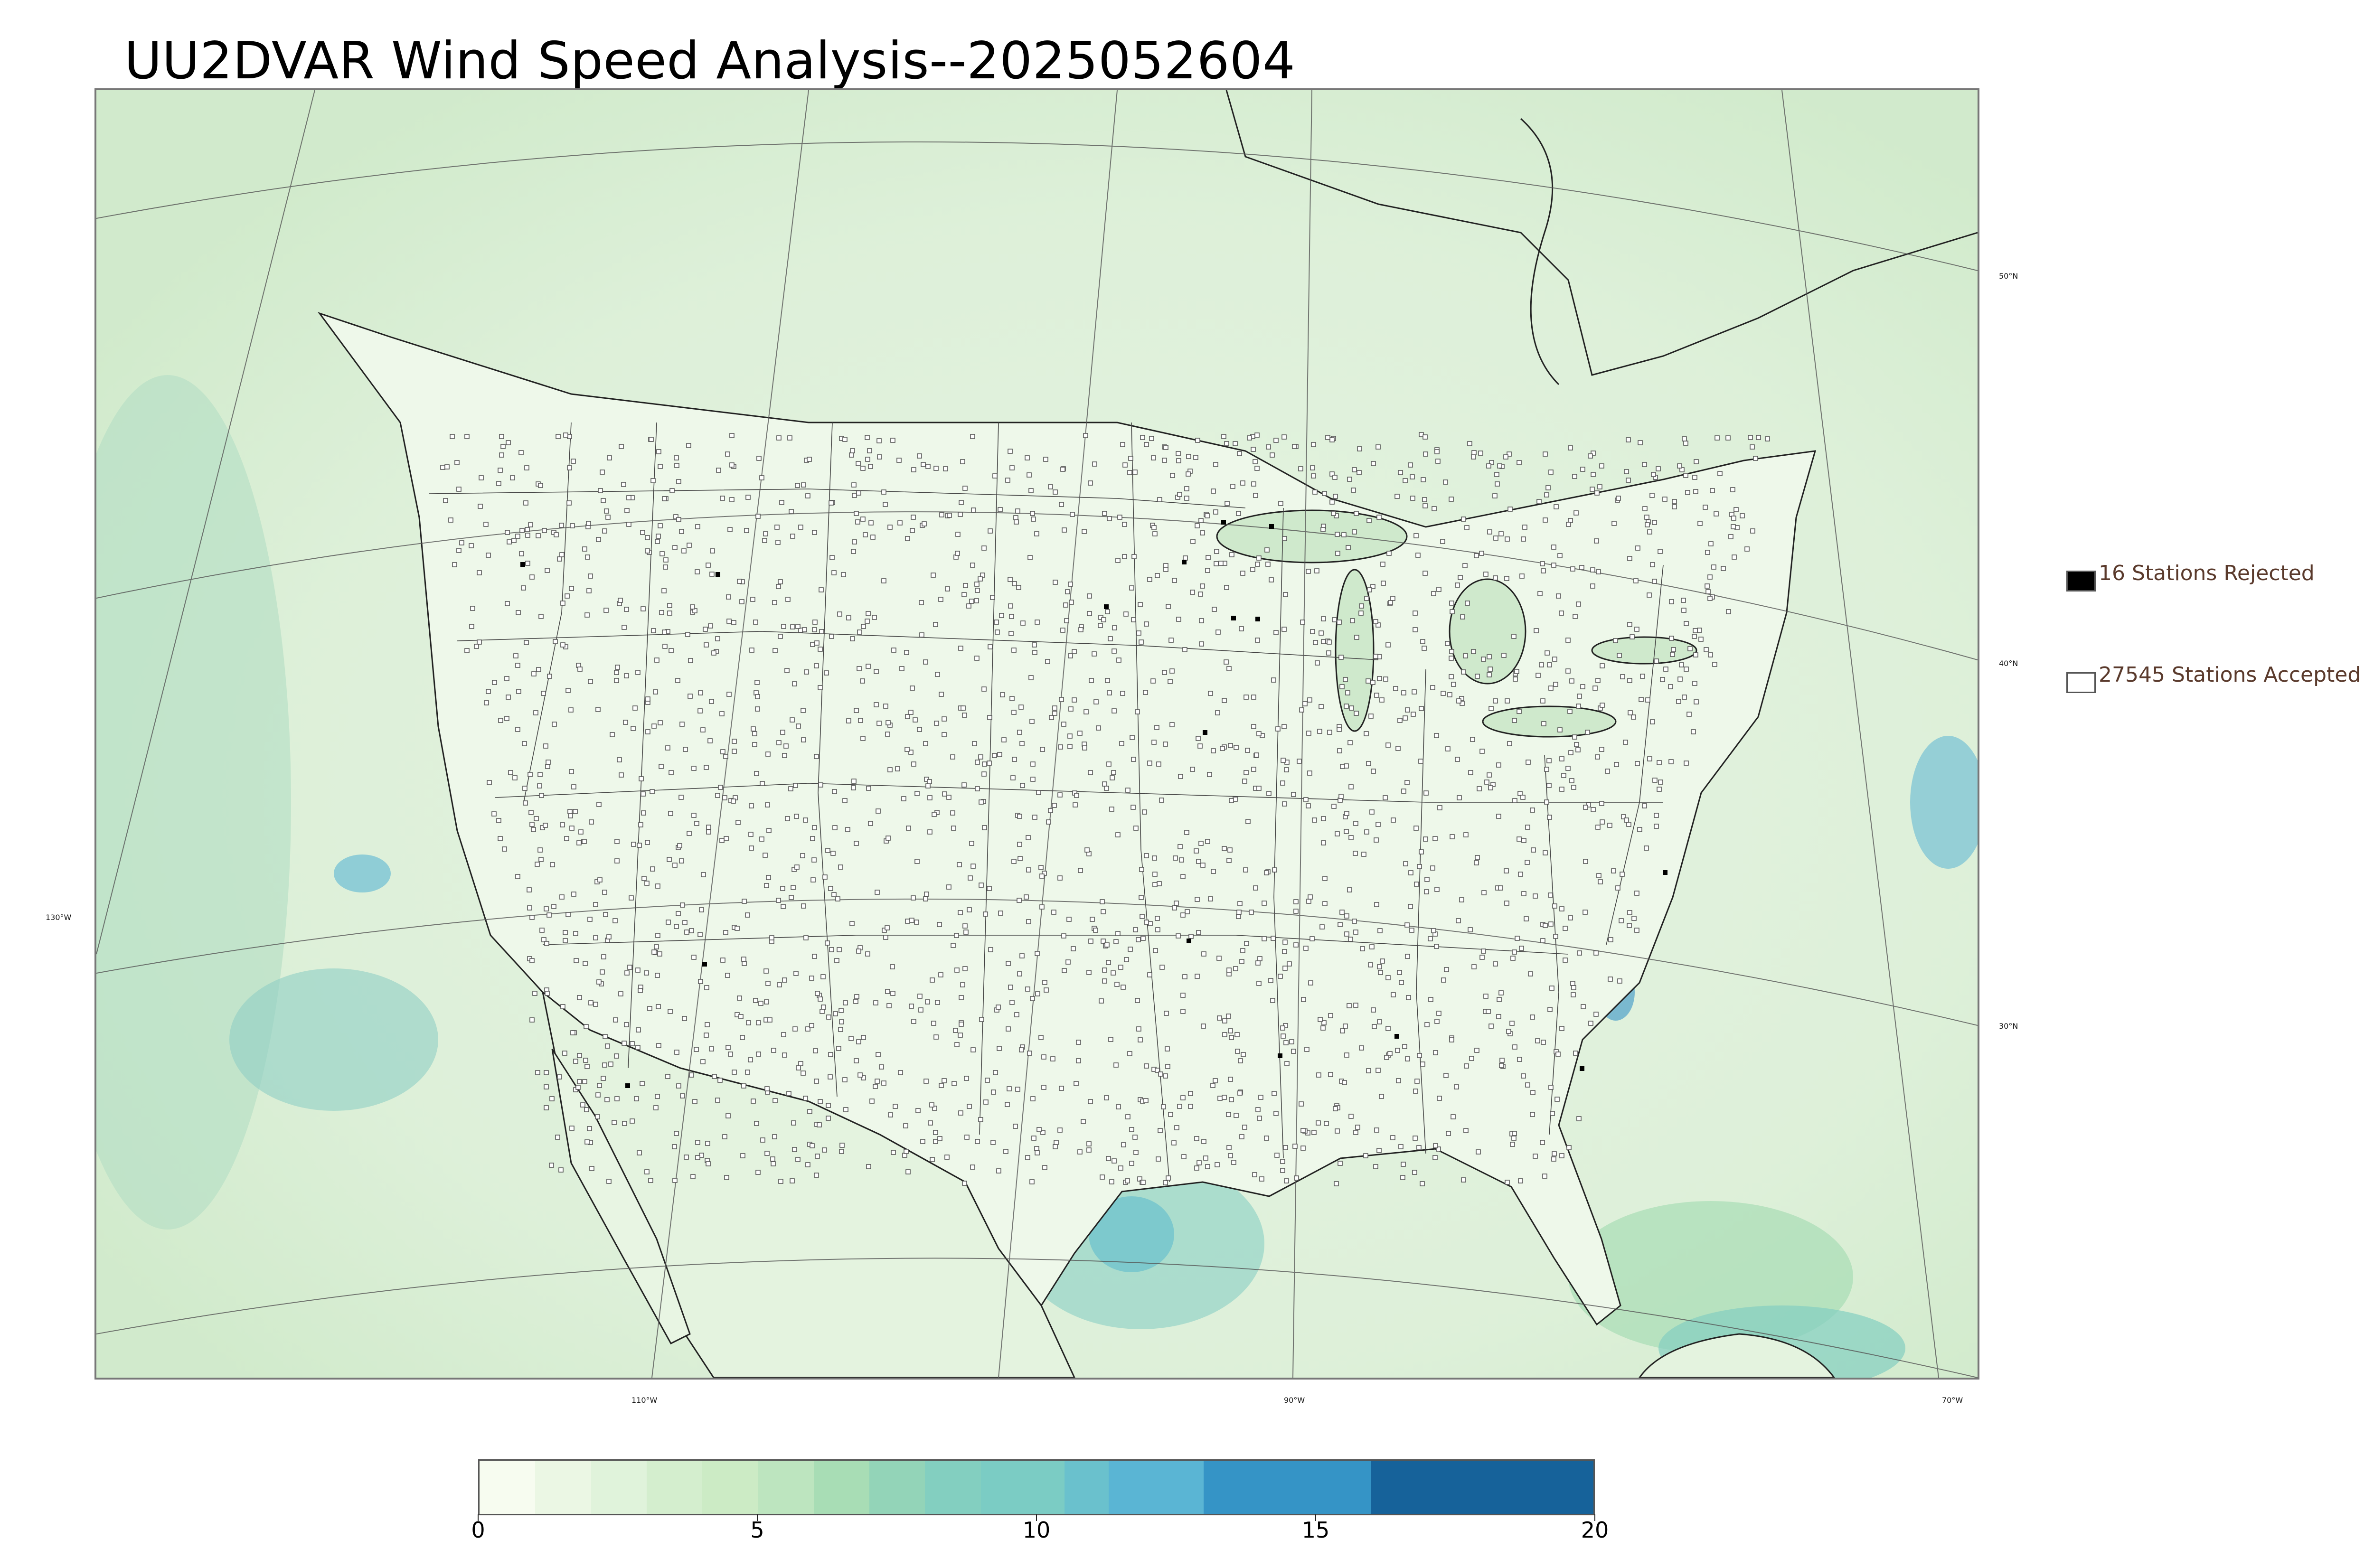  Describe the element at coordinates (1487, 632) in the screenshot. I see `lake-huron` at that location.